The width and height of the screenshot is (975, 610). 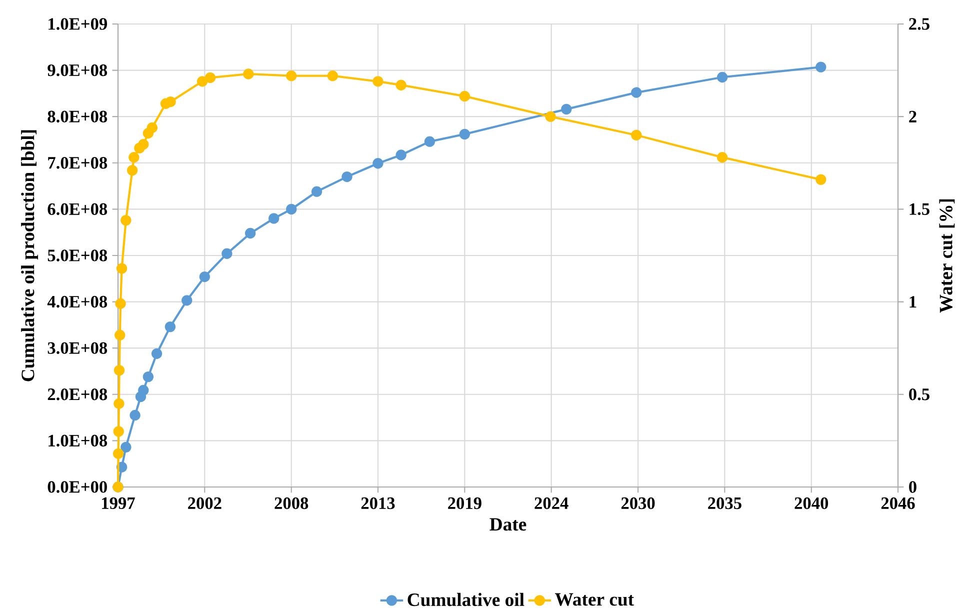 What do you see at coordinates (78, 394) in the screenshot?
I see `y-tick-label: 2.0E+08` at bounding box center [78, 394].